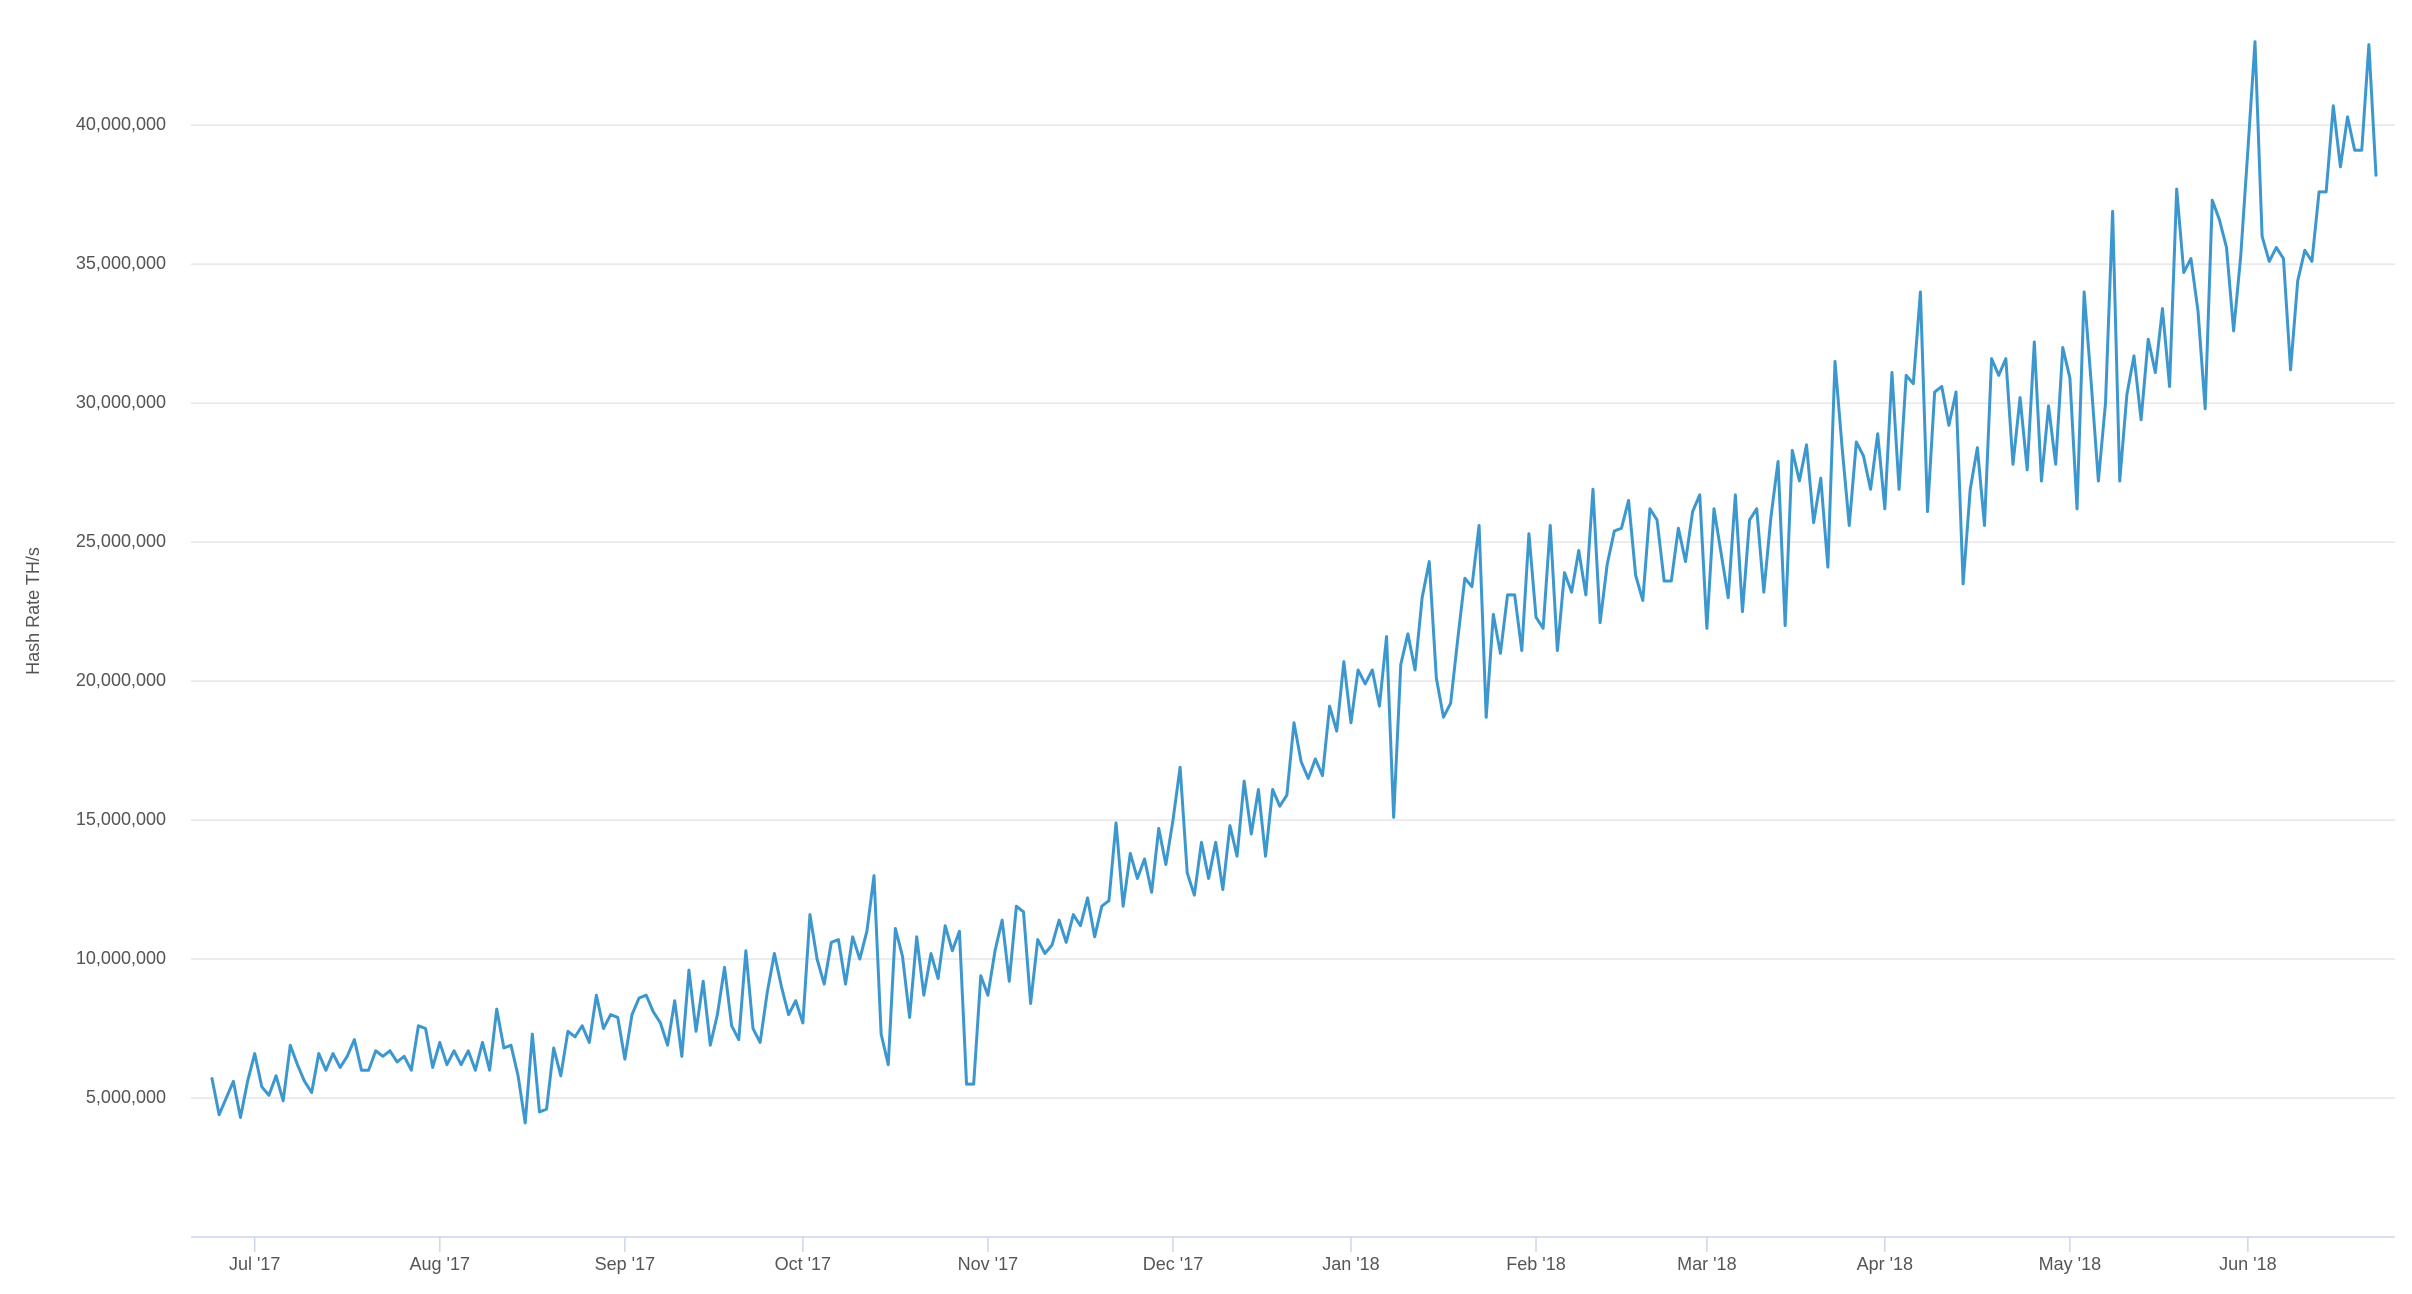  What do you see at coordinates (1706, 1264) in the screenshot?
I see `x-tick-label: Mar '18` at bounding box center [1706, 1264].